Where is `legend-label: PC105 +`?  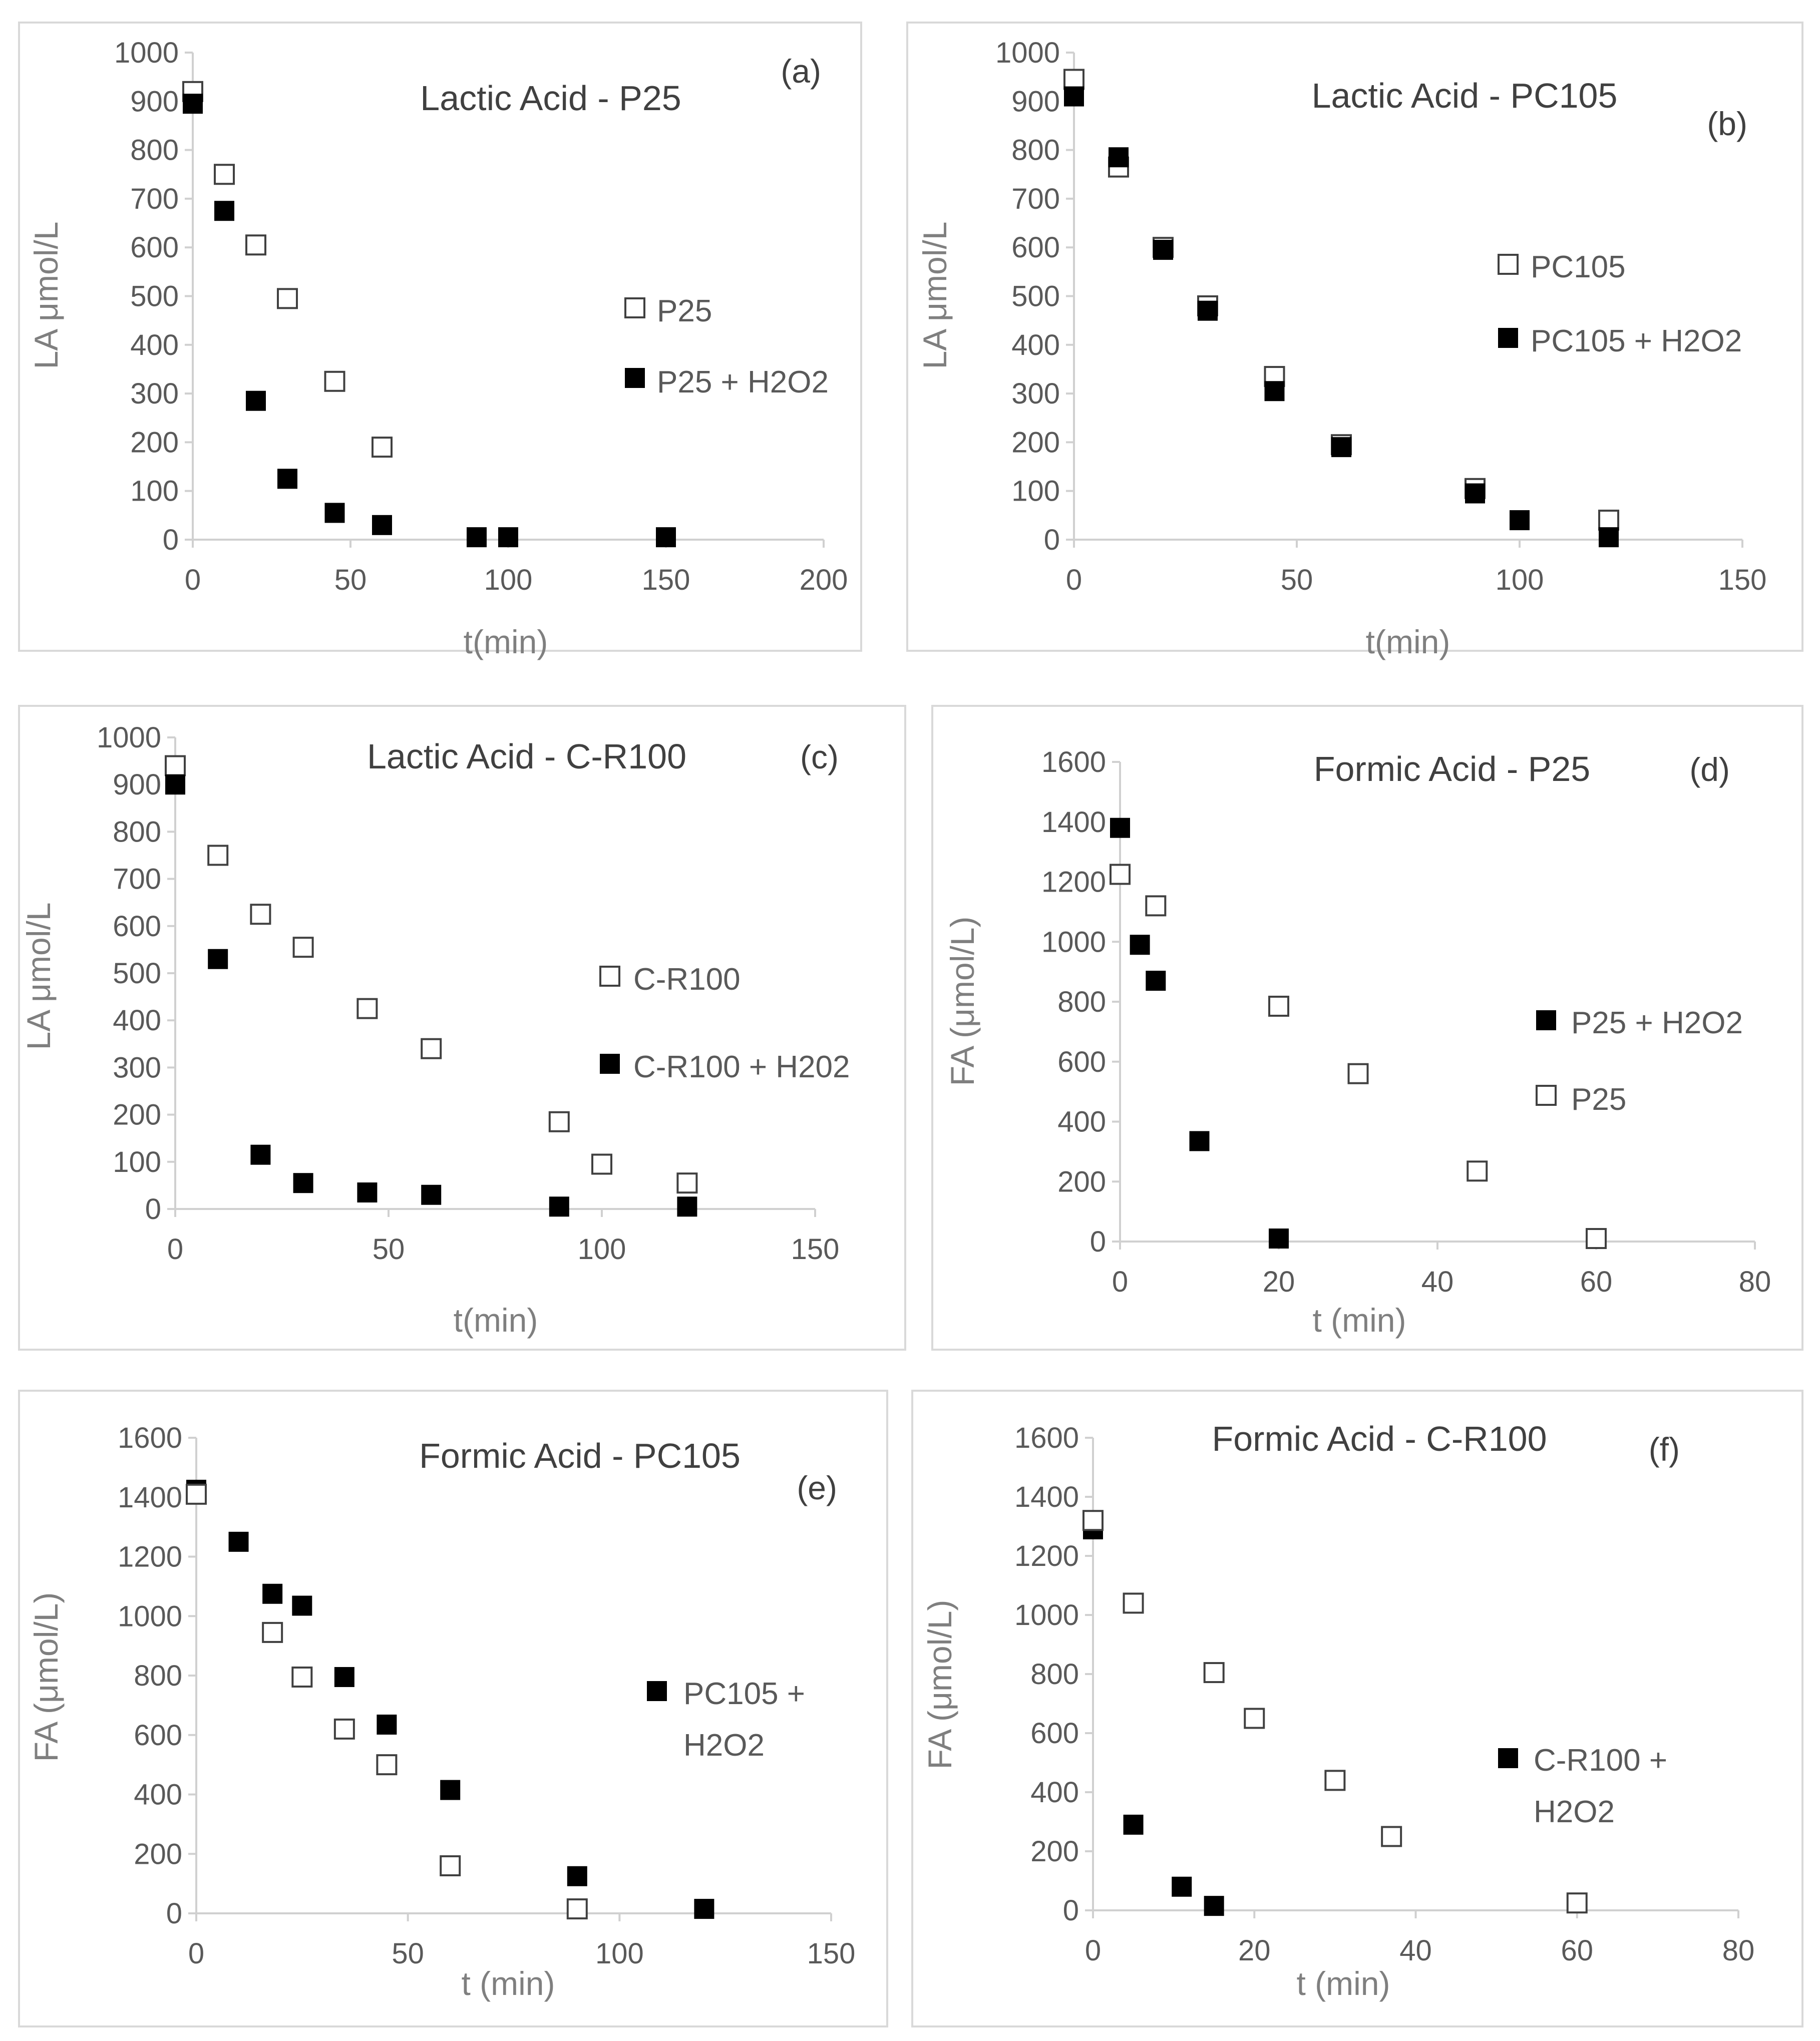 legend-label: PC105 + is located at coordinates (744, 1694).